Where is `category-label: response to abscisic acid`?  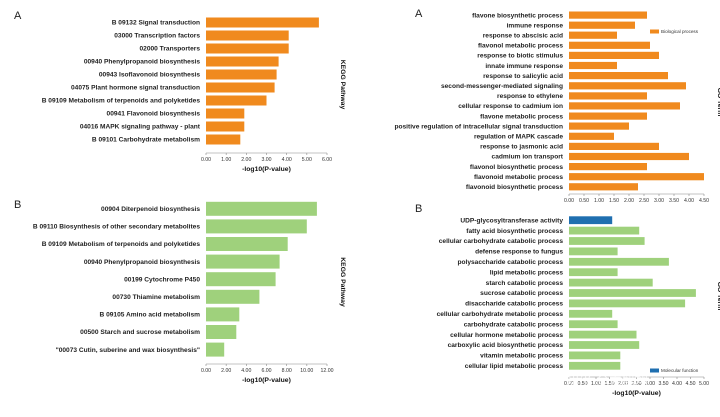 category-label: response to abscisic acid is located at coordinates (523, 36).